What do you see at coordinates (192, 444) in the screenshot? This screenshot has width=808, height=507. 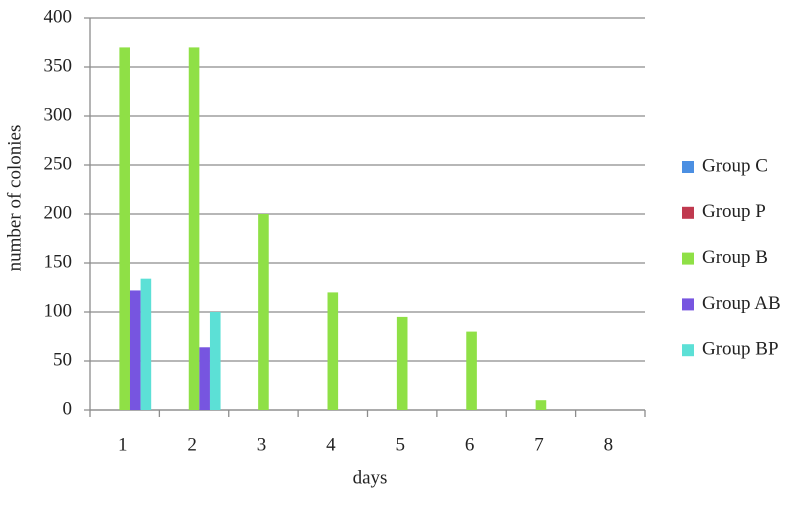 I see `x-tick-label: 2` at bounding box center [192, 444].